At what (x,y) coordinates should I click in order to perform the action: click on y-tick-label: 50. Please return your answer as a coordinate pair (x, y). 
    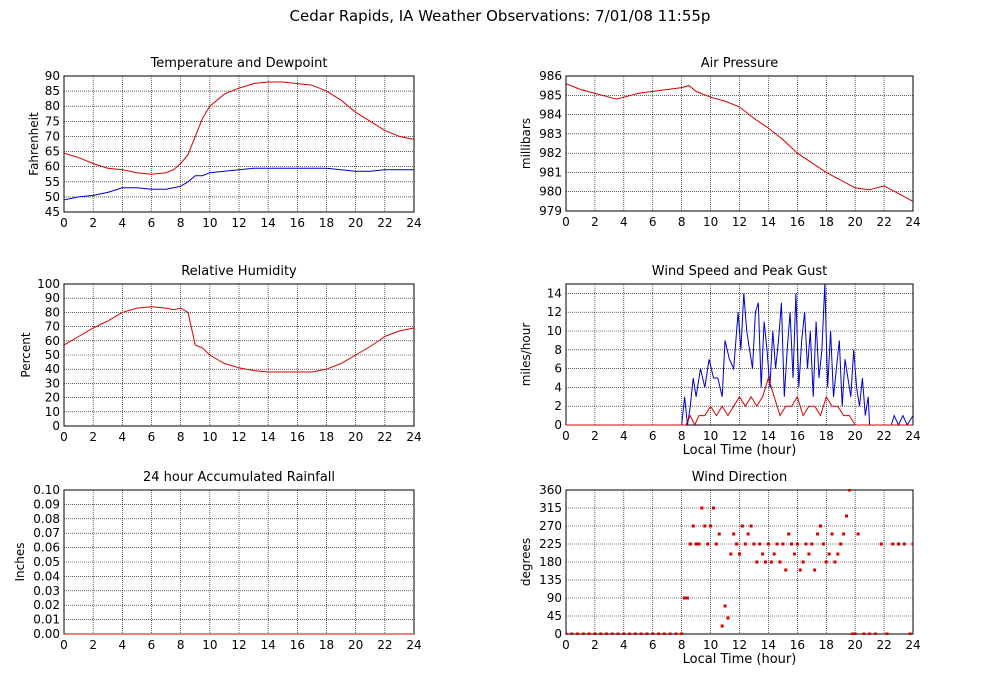
    Looking at the image, I should click on (52, 355).